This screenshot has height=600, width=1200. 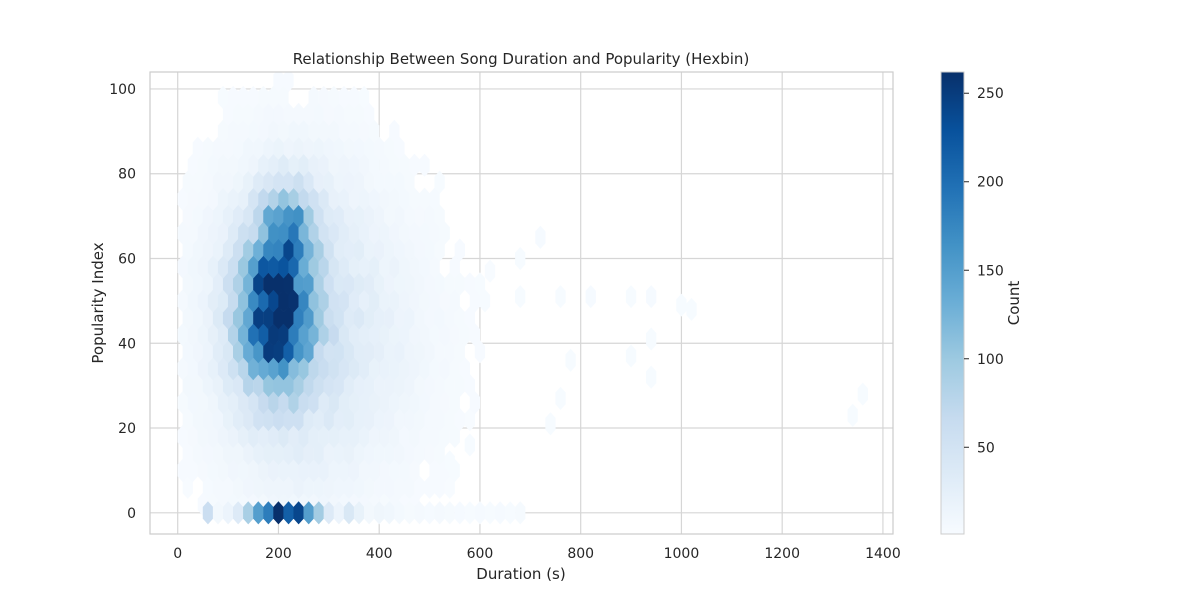 What do you see at coordinates (480, 554) in the screenshot?
I see `x-tick-label: 600` at bounding box center [480, 554].